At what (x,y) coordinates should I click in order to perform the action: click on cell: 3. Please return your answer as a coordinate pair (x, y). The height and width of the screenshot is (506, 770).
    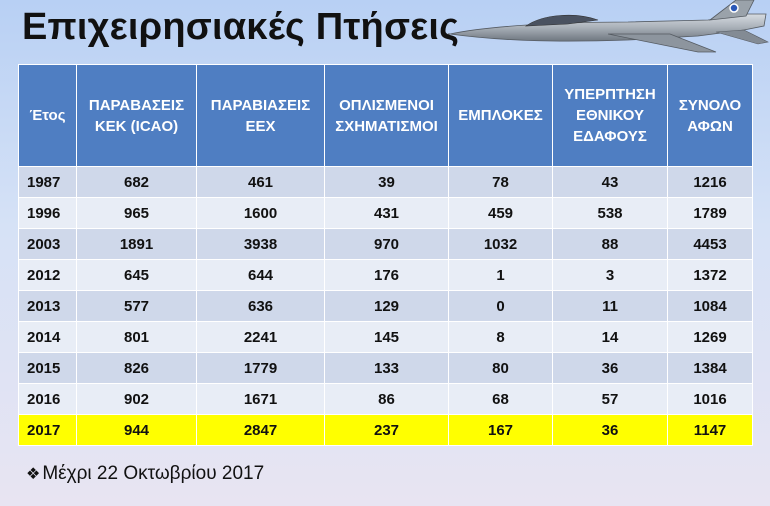
    Looking at the image, I should click on (610, 275).